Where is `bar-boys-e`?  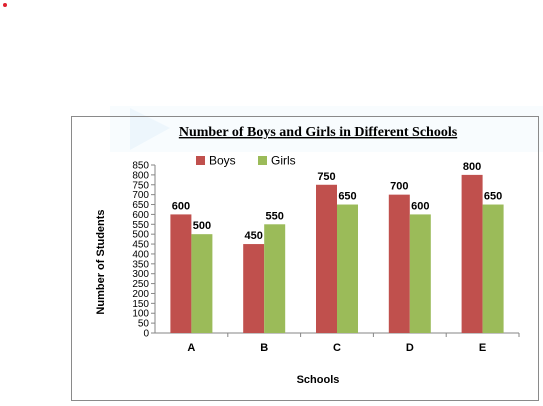
bar-boys-e is located at coordinates (472, 253).